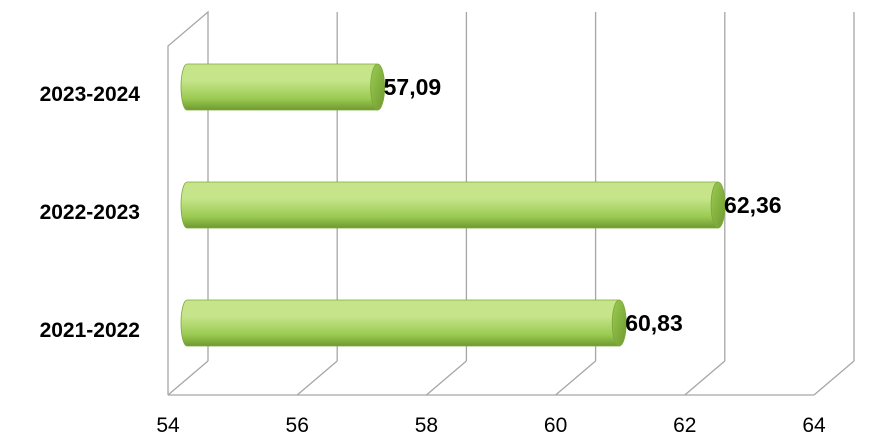 This screenshot has height=443, width=869. Describe the element at coordinates (90, 212) in the screenshot. I see `category-label: 2022-2023` at that location.